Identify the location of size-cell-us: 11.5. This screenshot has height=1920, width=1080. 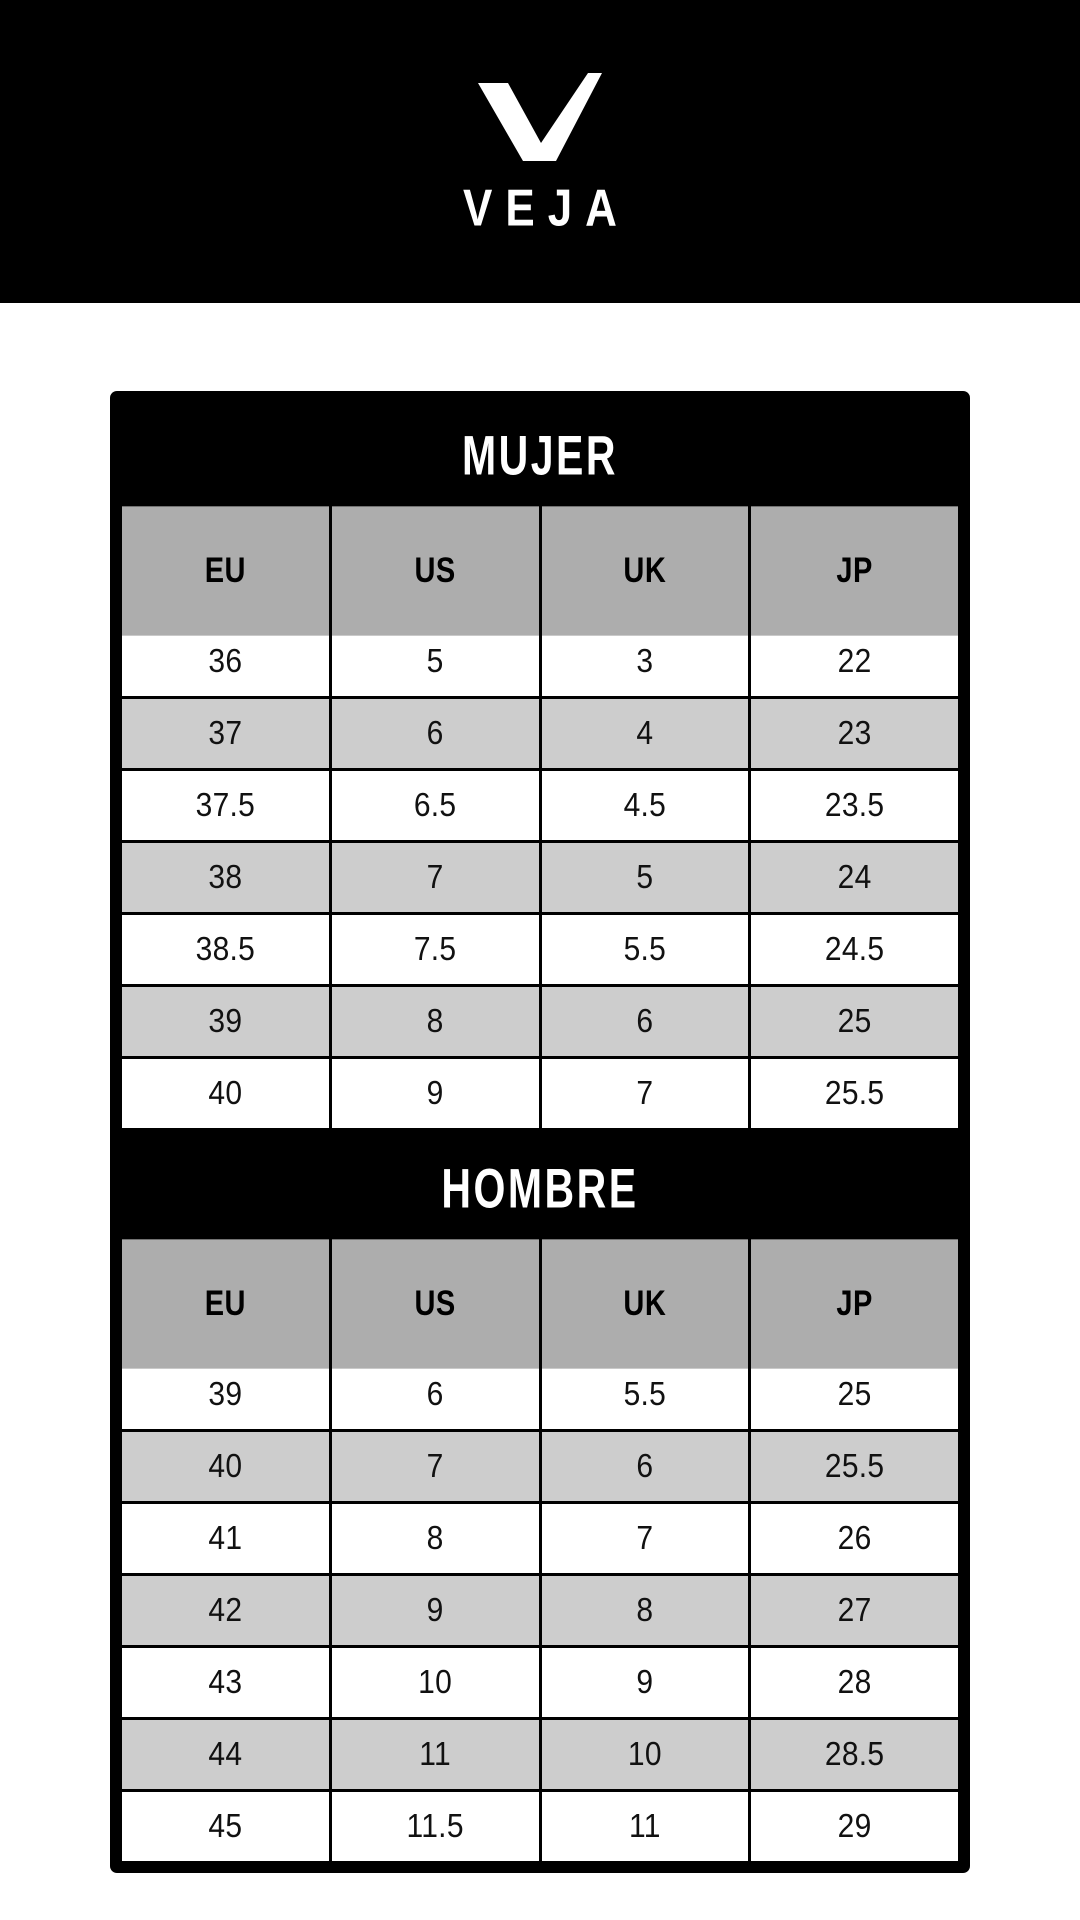
(435, 1826).